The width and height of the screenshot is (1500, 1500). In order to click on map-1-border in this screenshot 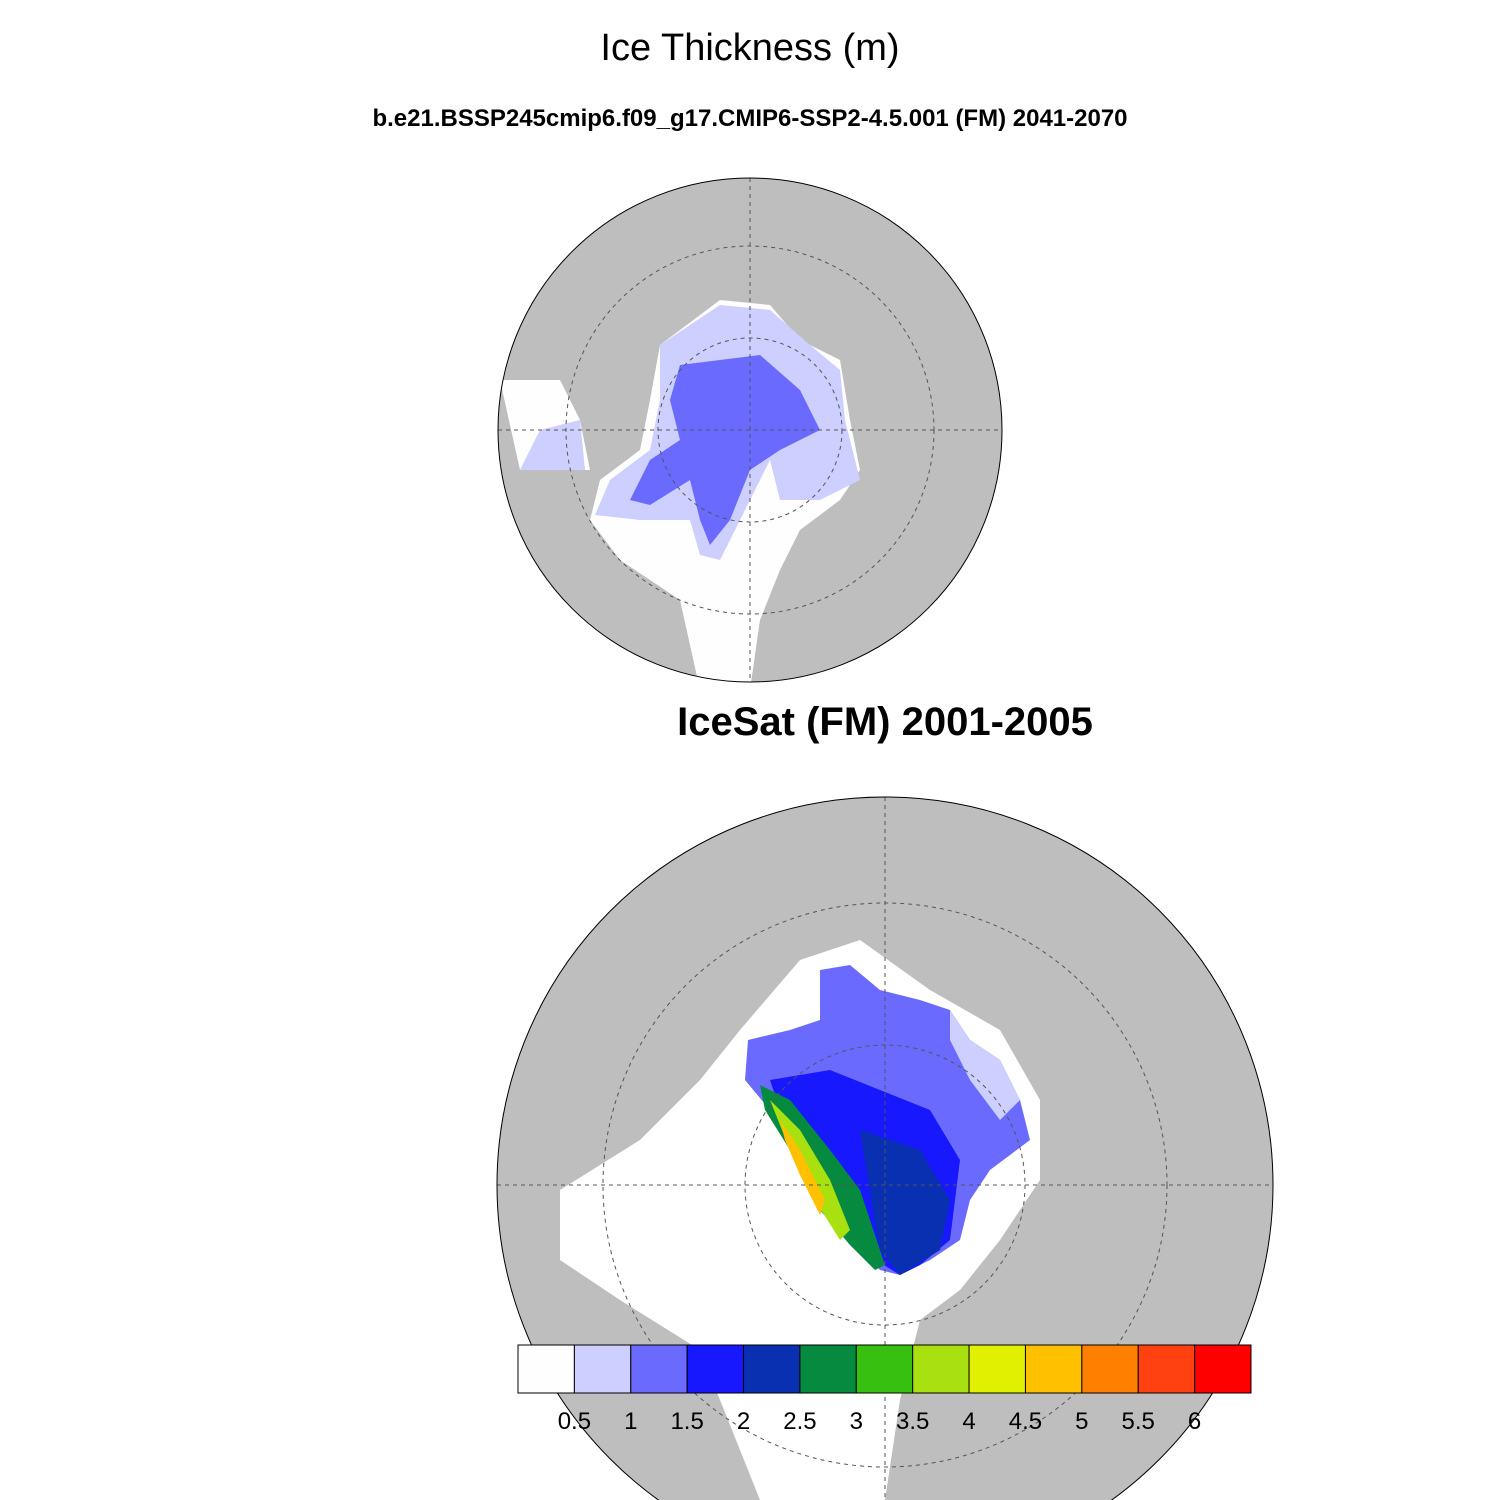, I will do `click(750, 430)`.